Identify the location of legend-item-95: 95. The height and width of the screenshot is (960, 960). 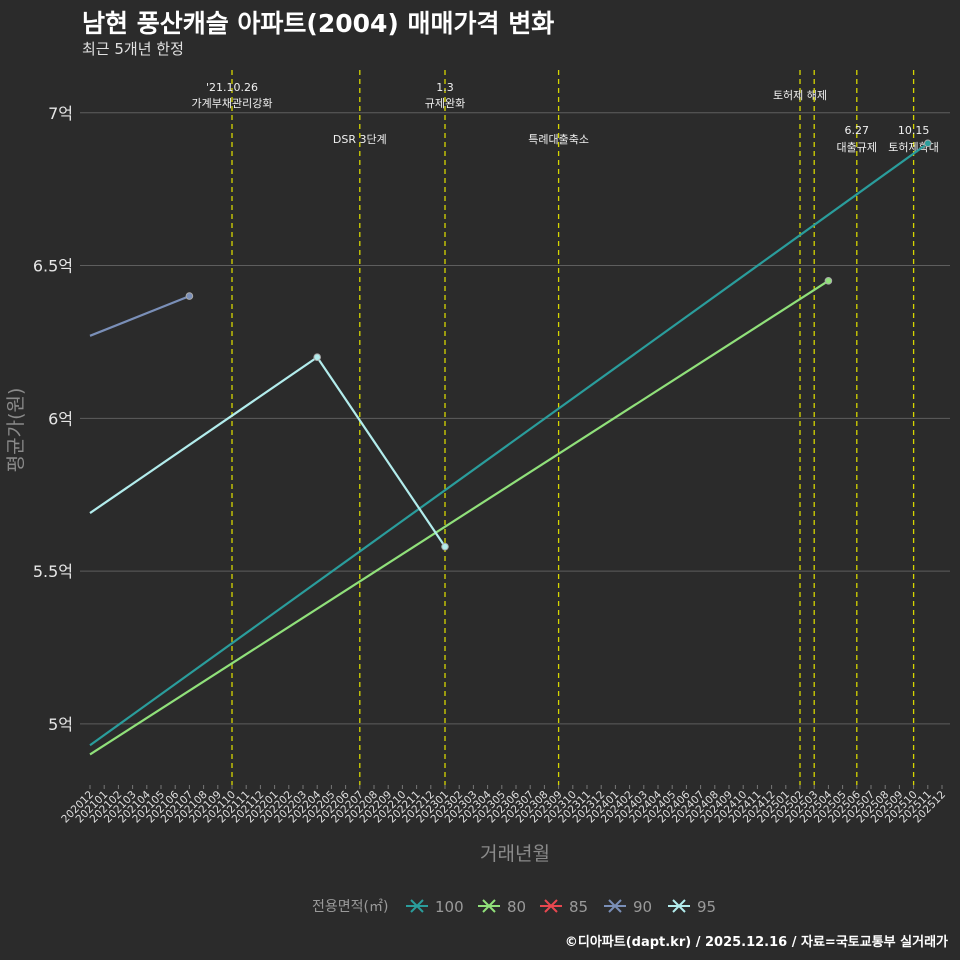
(692, 907).